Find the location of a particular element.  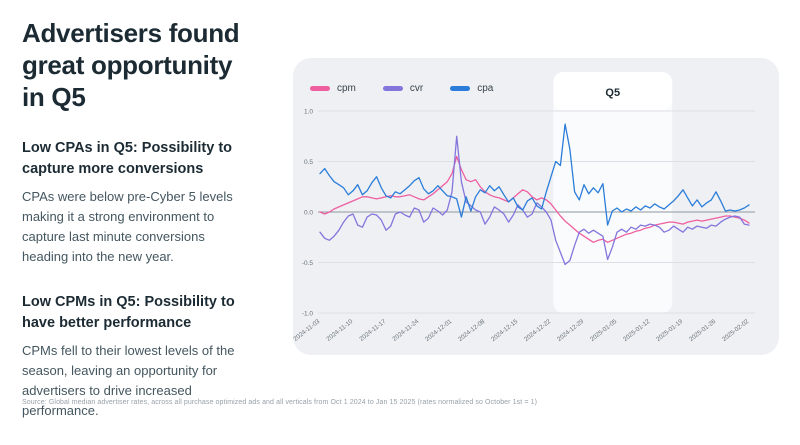

legend-label-cpa: cpa is located at coordinates (485, 88).